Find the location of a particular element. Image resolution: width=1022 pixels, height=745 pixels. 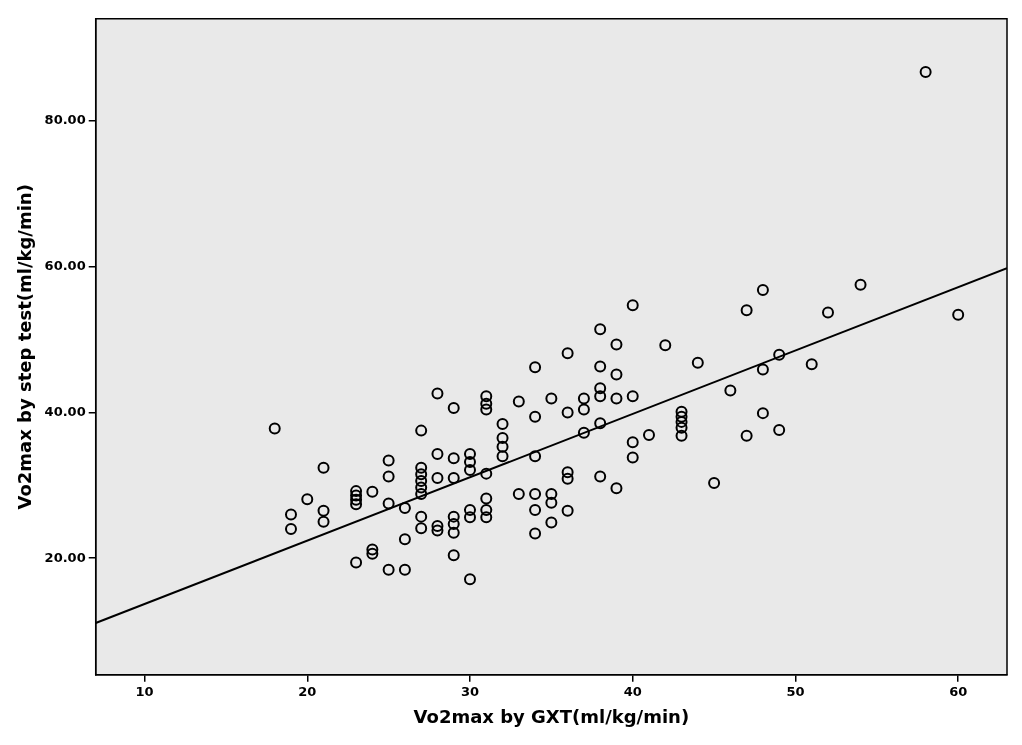

x-tick-label: 40 is located at coordinates (632, 691).